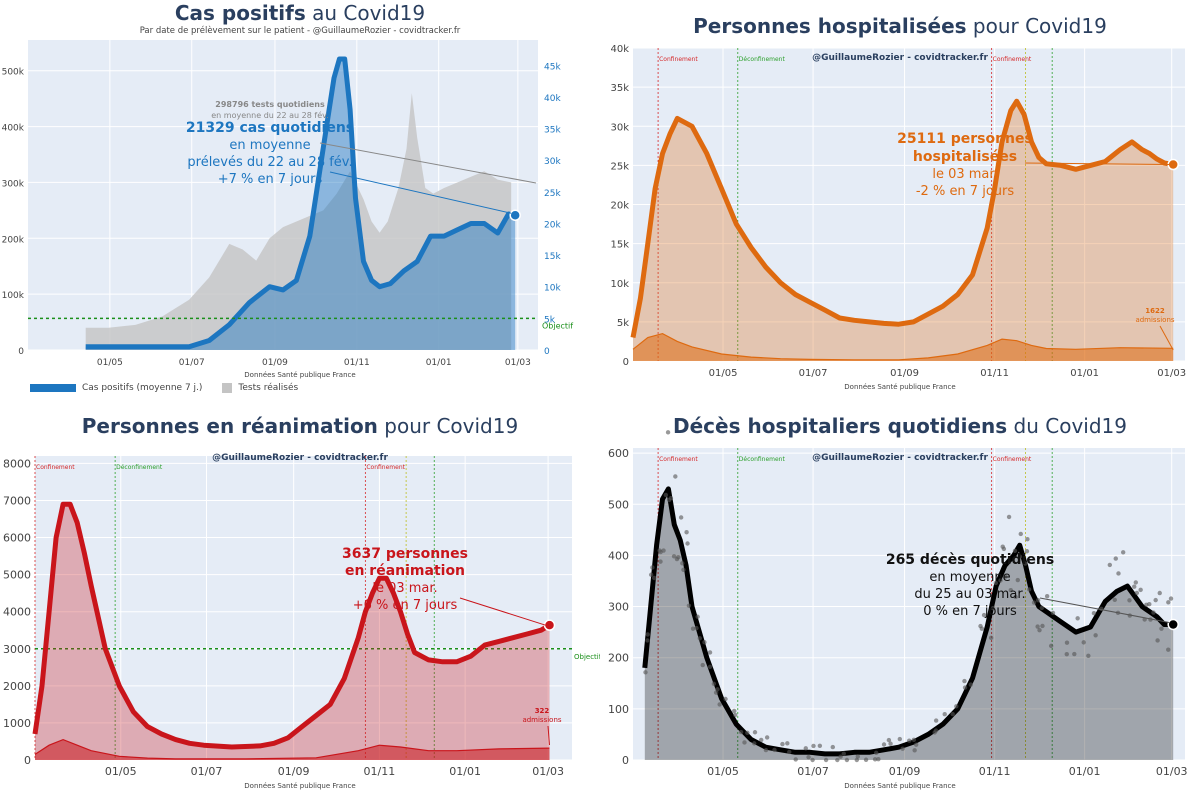 Image resolution: width=1200 pixels, height=800 pixels. Describe the element at coordinates (619, 49) in the screenshot. I see `hosp-ytick-label: 40k` at that location.